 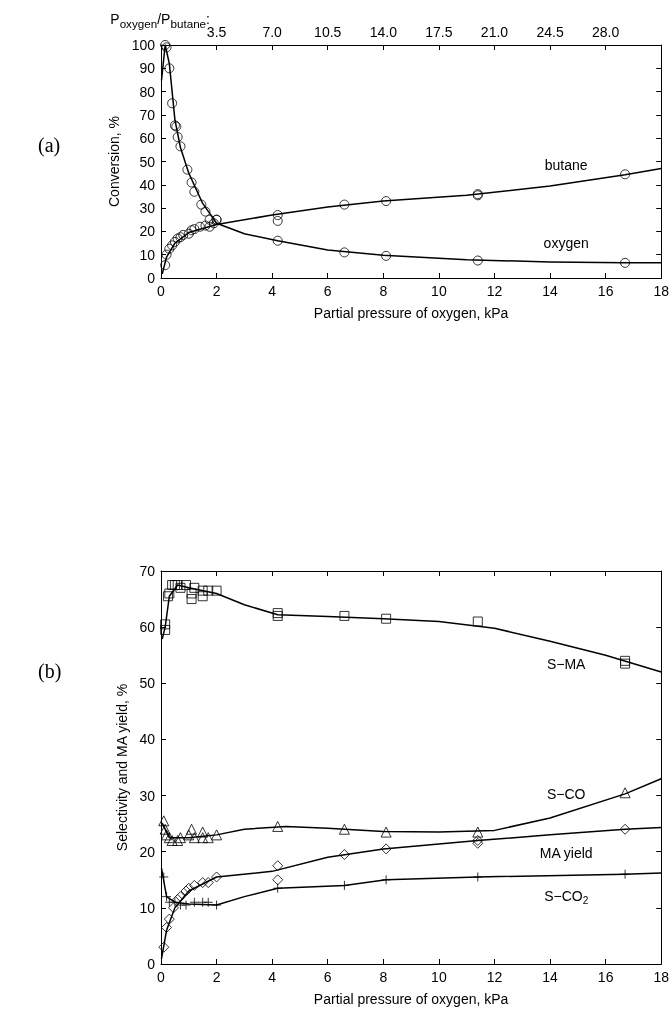 What do you see at coordinates (328, 32) in the screenshot?
I see `x2-tick-label: 10.5` at bounding box center [328, 32].